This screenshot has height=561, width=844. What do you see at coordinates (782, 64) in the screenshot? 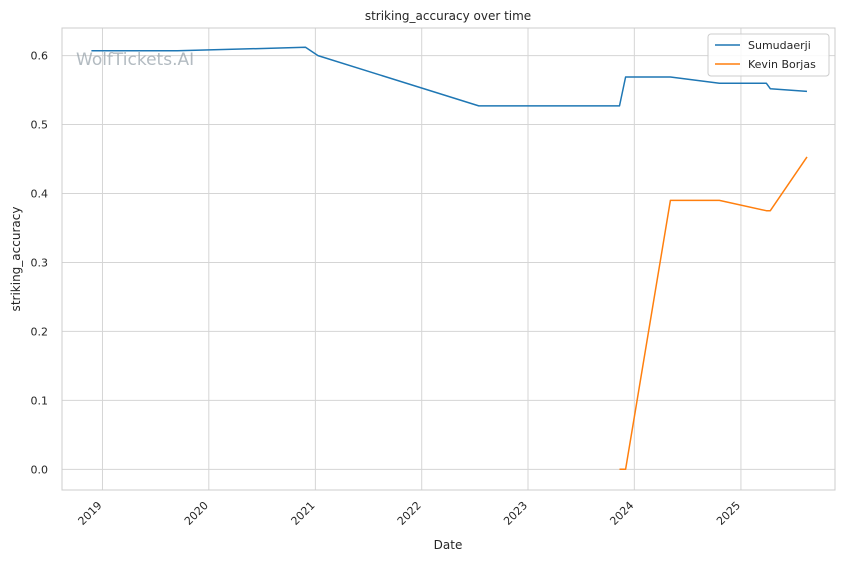
I see `legend-label: Kevin Borjas` at bounding box center [782, 64].